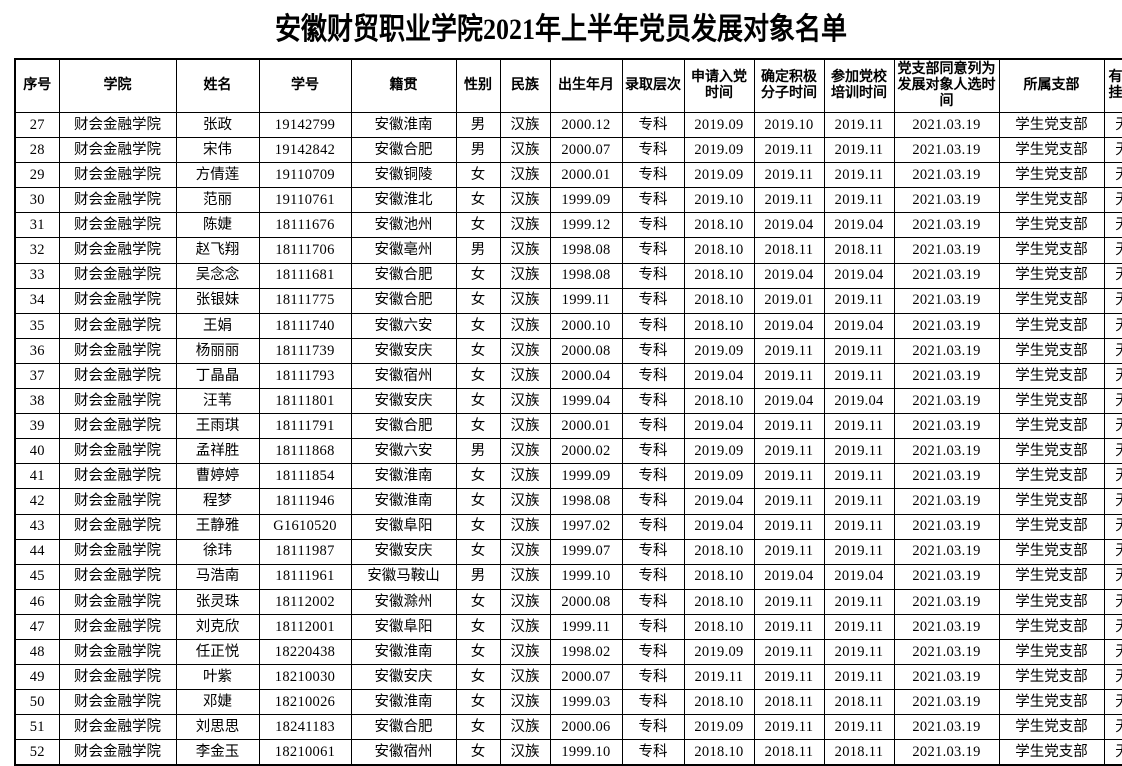  I want to click on cell-birth-date: 1999.04, so click(586, 401).